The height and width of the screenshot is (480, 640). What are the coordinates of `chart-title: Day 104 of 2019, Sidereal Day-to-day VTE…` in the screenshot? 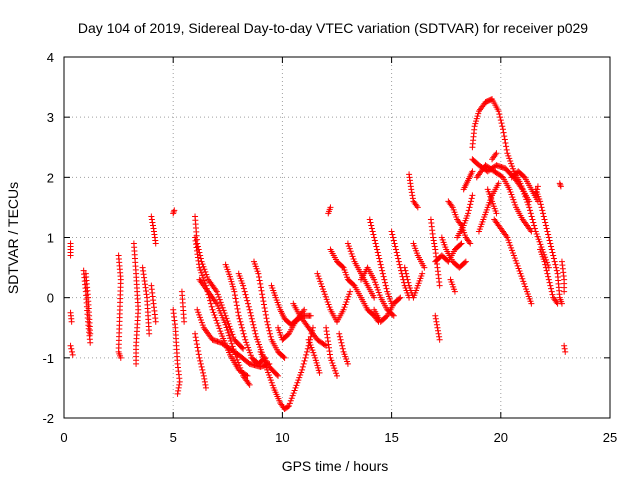 It's located at (333, 28).